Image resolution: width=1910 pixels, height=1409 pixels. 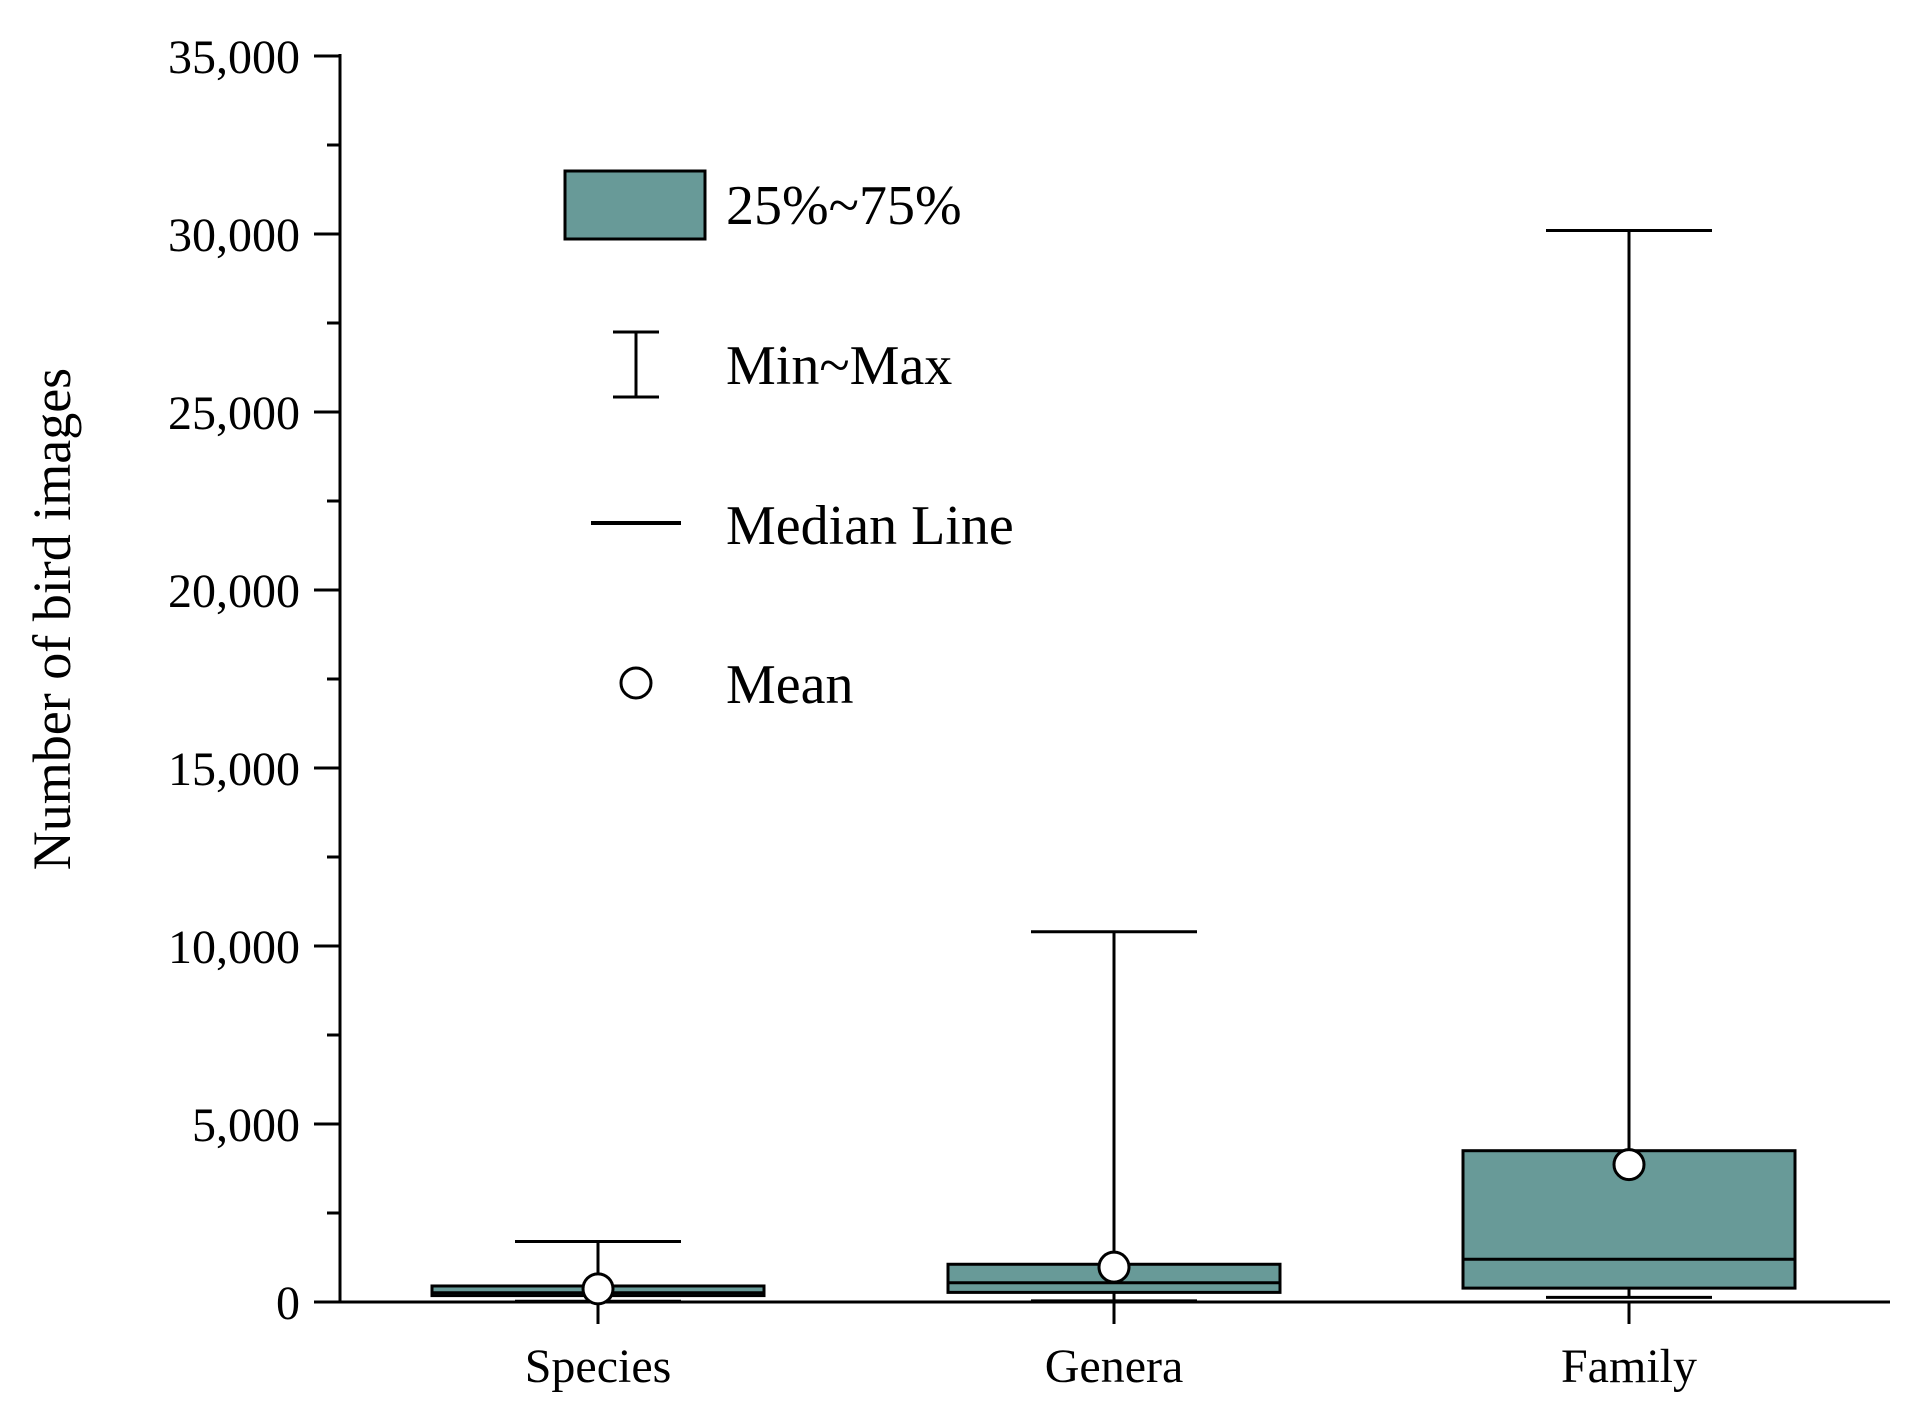 I want to click on y-tick-label: 10,000, so click(x=234, y=947).